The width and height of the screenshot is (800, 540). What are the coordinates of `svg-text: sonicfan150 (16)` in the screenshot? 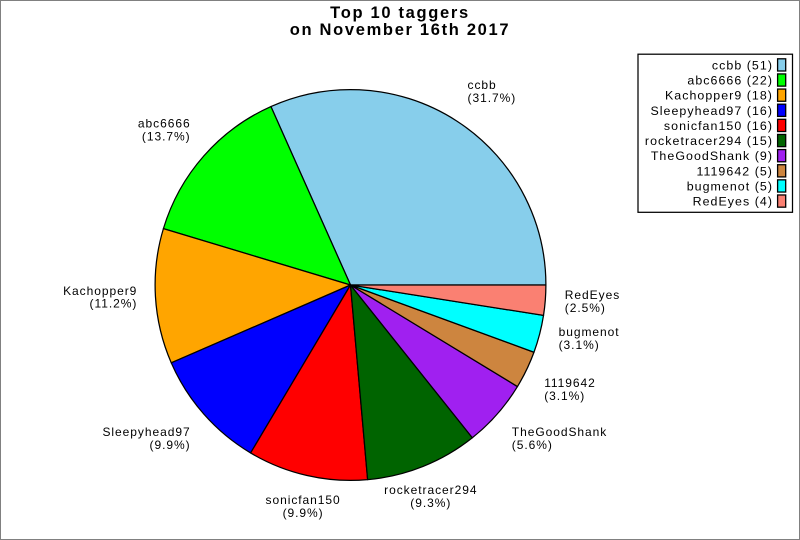 It's located at (718, 126).